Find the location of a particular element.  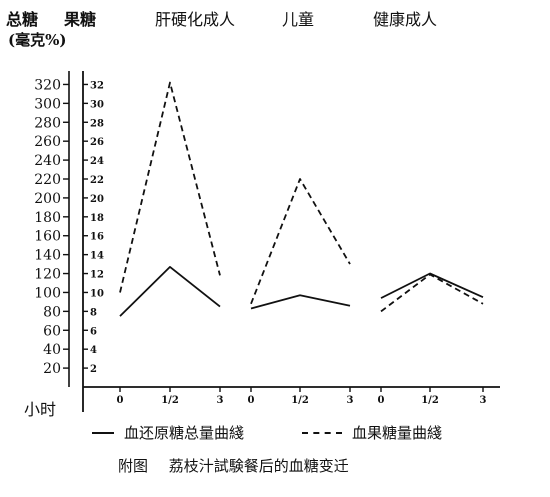

y-right-tick-label: 2 is located at coordinates (93, 369).